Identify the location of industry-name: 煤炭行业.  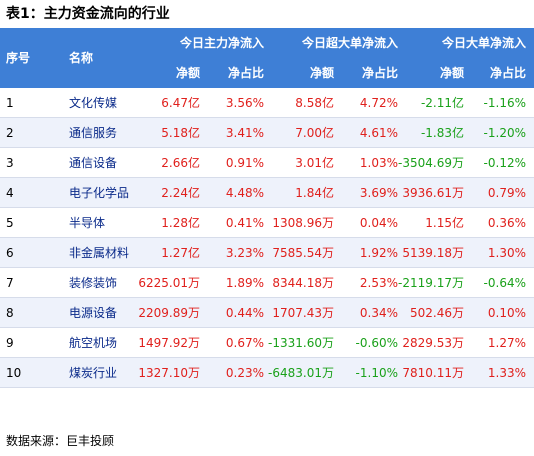
(93, 373).